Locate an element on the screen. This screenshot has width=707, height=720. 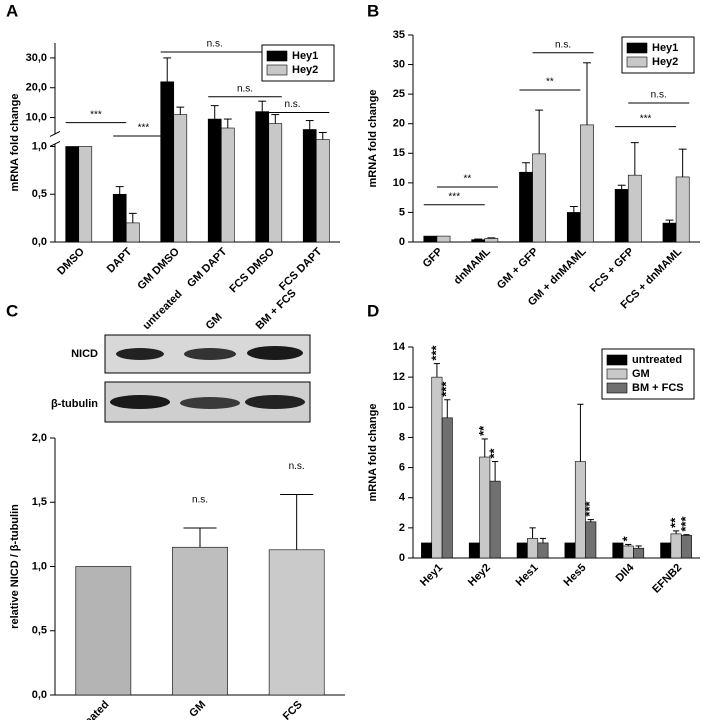
y-tick-label: 30,0 is located at coordinates (36, 58).